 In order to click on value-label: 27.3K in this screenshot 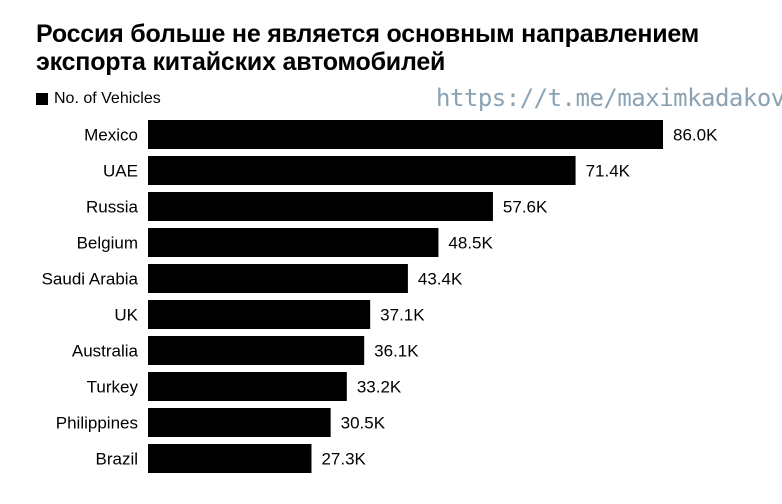, I will do `click(343, 459)`.